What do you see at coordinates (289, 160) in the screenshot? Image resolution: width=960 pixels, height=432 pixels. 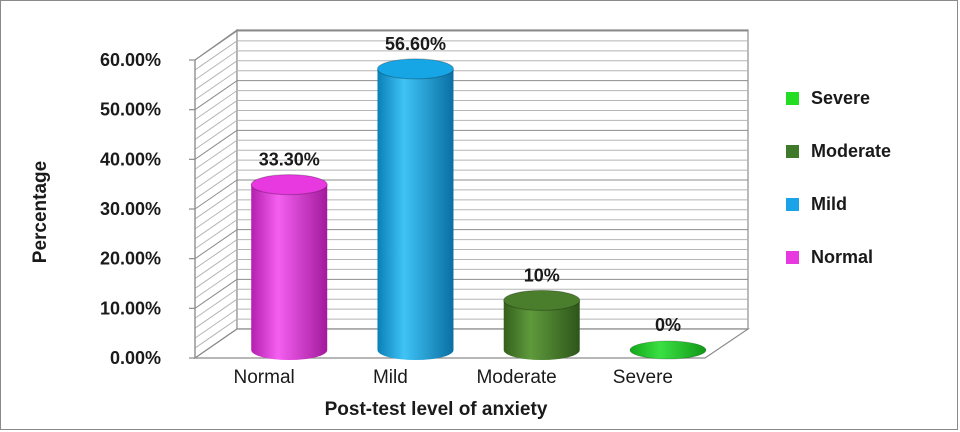 I see `data-label-normal: 33.30%` at bounding box center [289, 160].